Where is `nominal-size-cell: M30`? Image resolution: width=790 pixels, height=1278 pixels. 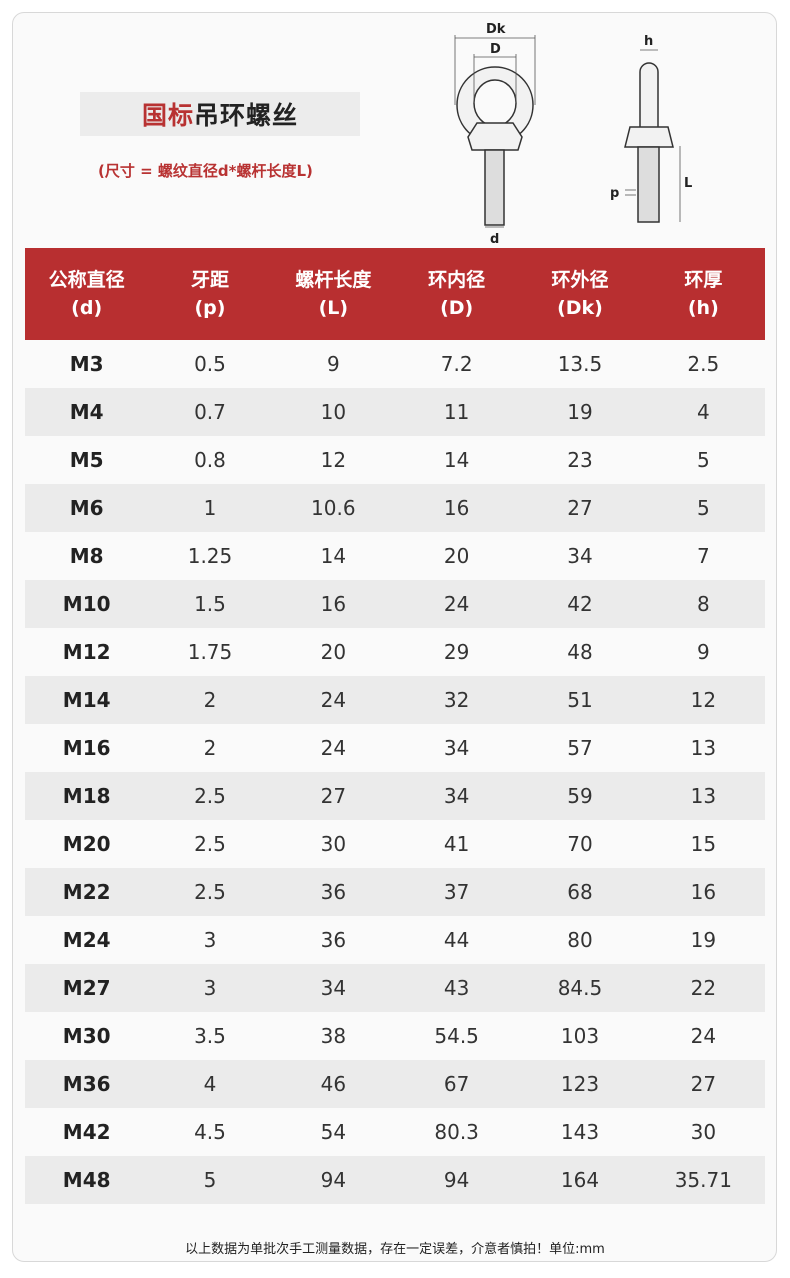 nominal-size-cell: M30 is located at coordinates (87, 1036).